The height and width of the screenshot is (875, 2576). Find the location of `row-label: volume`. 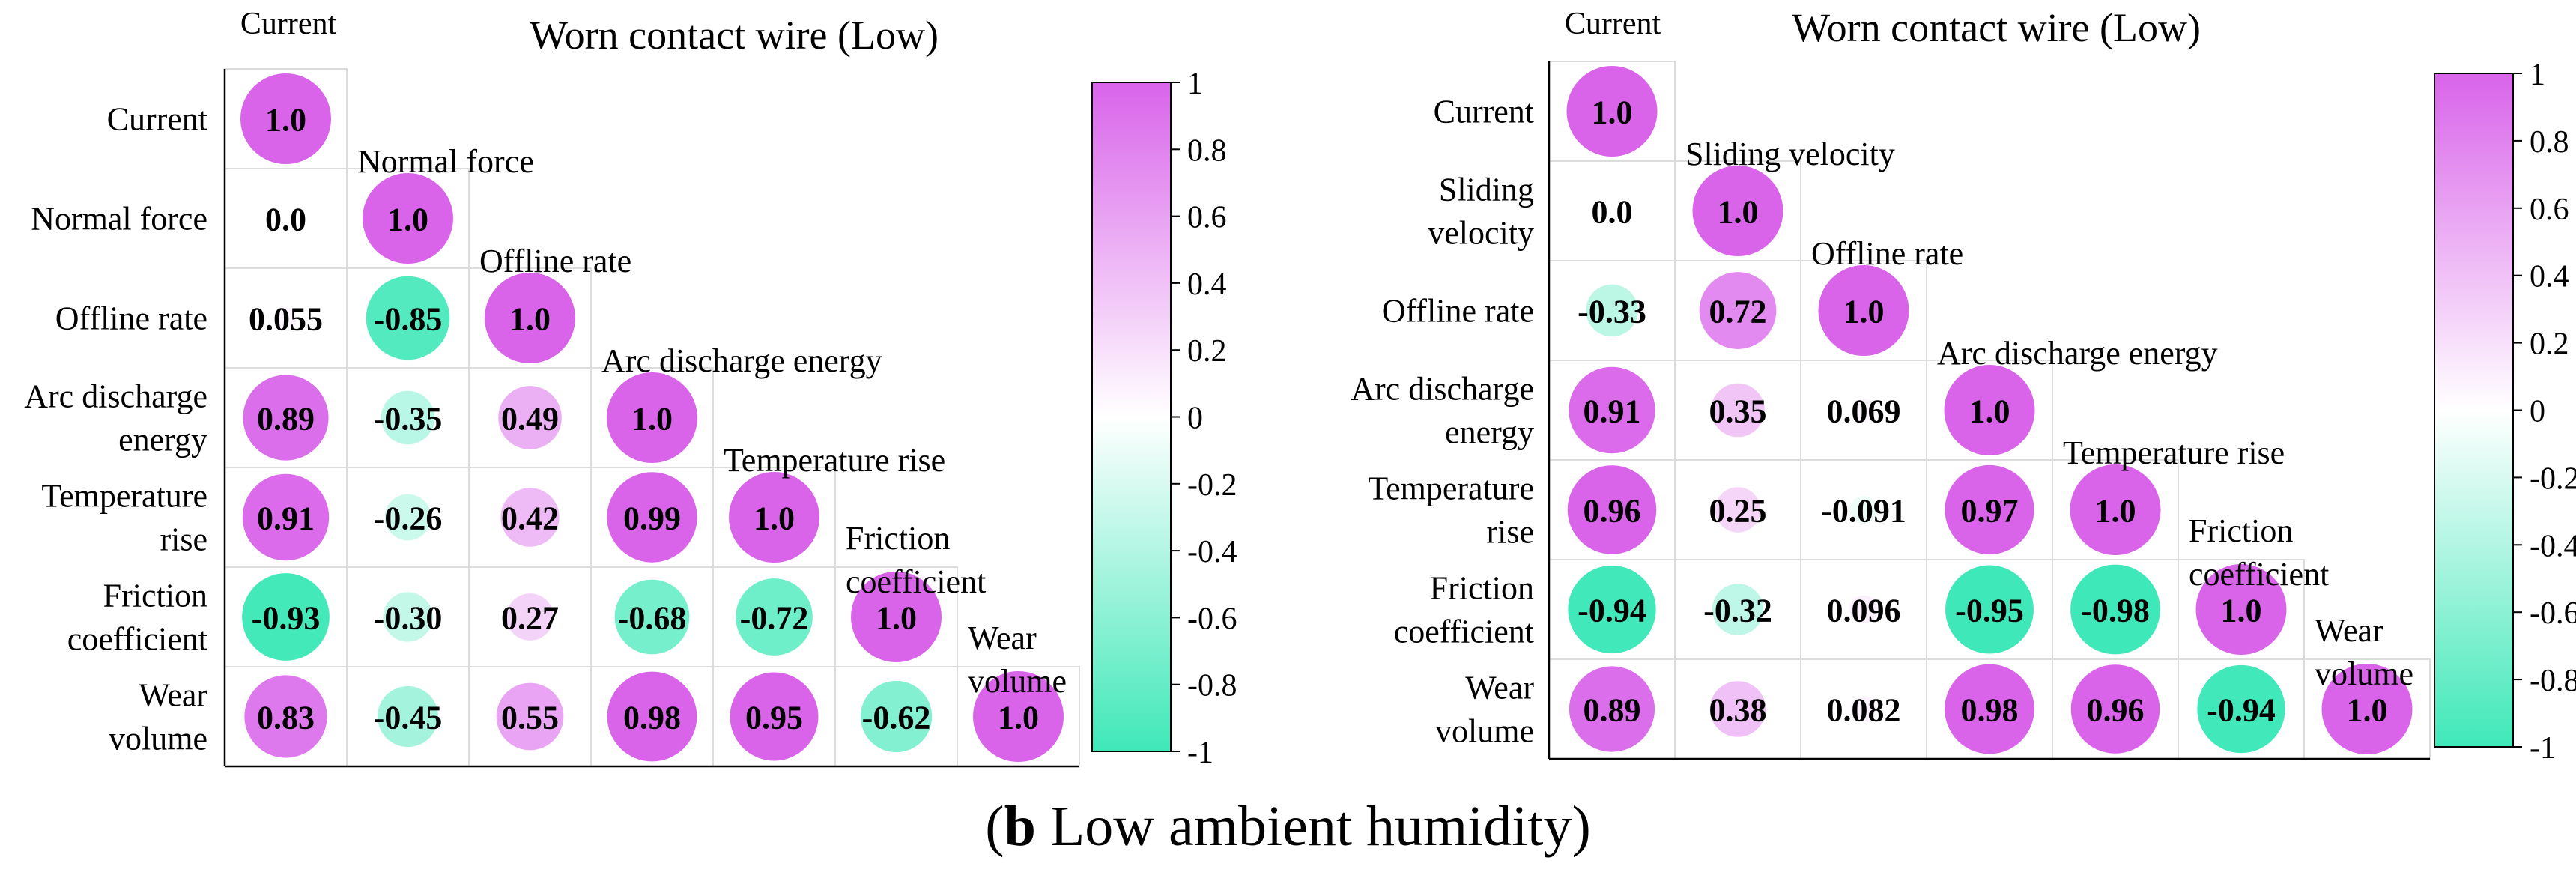

row-label: volume is located at coordinates (158, 739).